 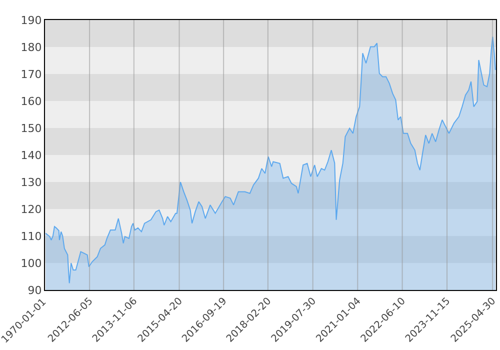 I want to click on y-tick-label: 180, so click(x=31, y=47).